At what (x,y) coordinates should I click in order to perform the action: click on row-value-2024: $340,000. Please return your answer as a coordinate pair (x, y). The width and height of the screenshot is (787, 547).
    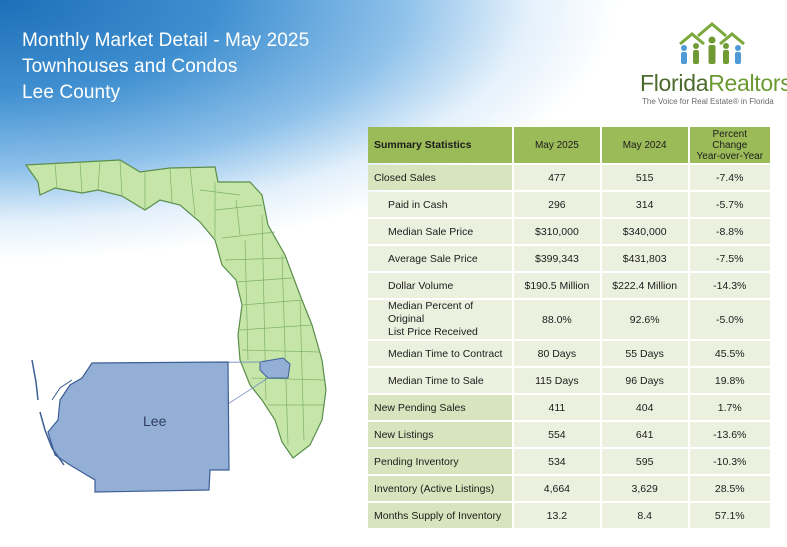
    Looking at the image, I should click on (644, 231).